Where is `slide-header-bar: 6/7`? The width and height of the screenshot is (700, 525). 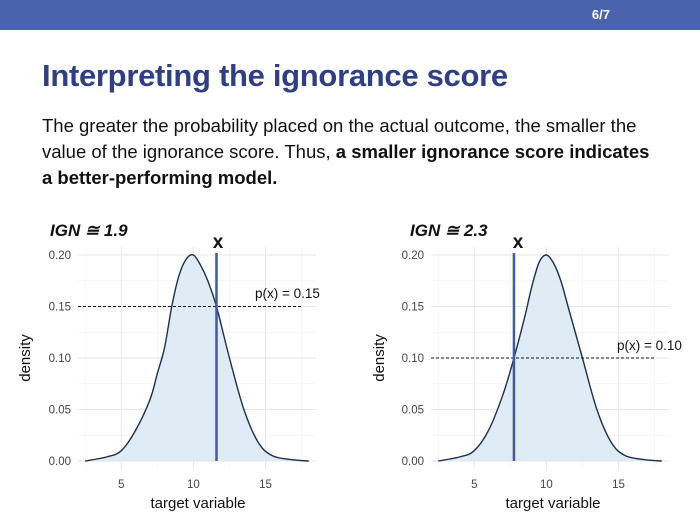 slide-header-bar: 6/7 is located at coordinates (350, 15).